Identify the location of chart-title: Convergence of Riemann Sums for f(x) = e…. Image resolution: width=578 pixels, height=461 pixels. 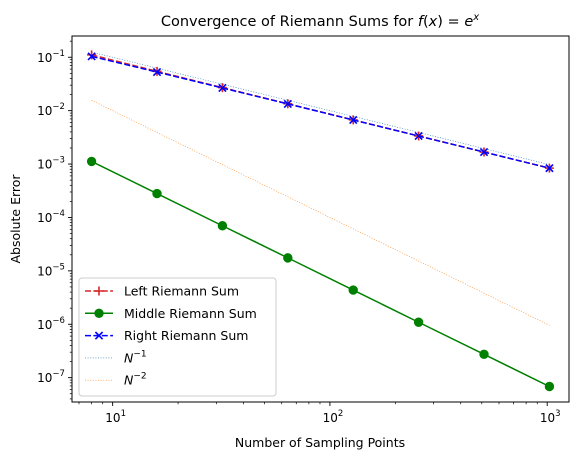
(320, 21).